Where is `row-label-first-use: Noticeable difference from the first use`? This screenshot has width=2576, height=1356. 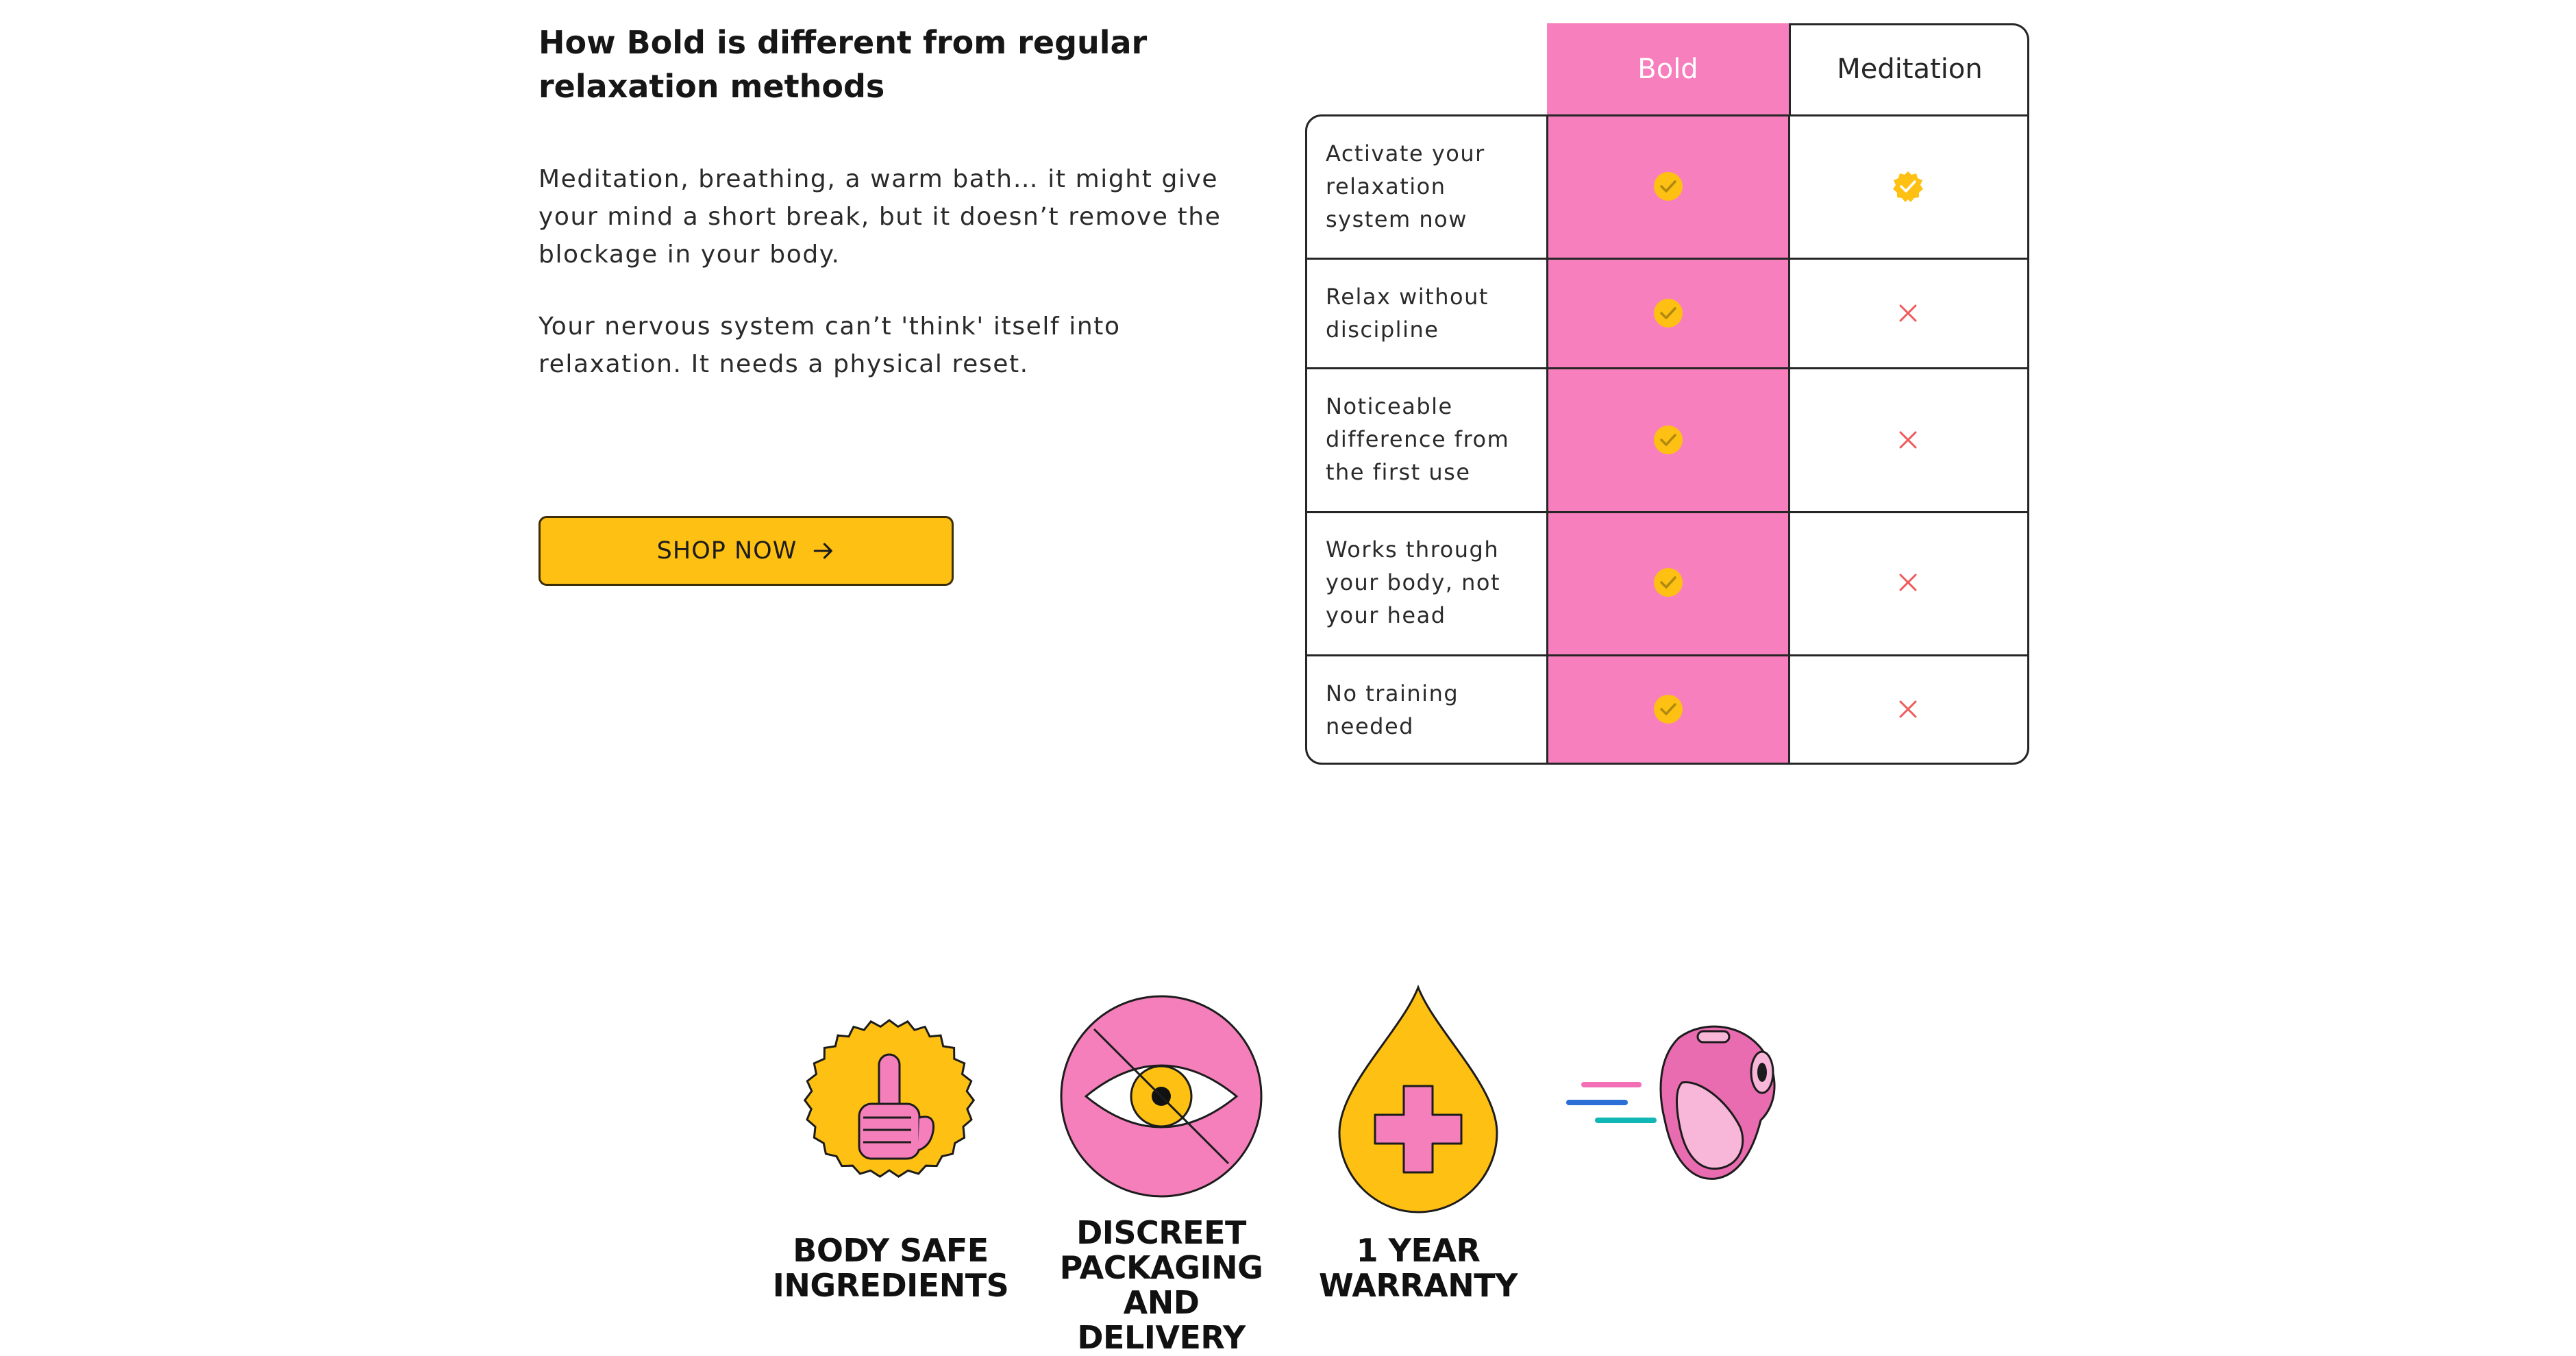
row-label-first-use: Noticeable difference from the first use is located at coordinates (1418, 439).